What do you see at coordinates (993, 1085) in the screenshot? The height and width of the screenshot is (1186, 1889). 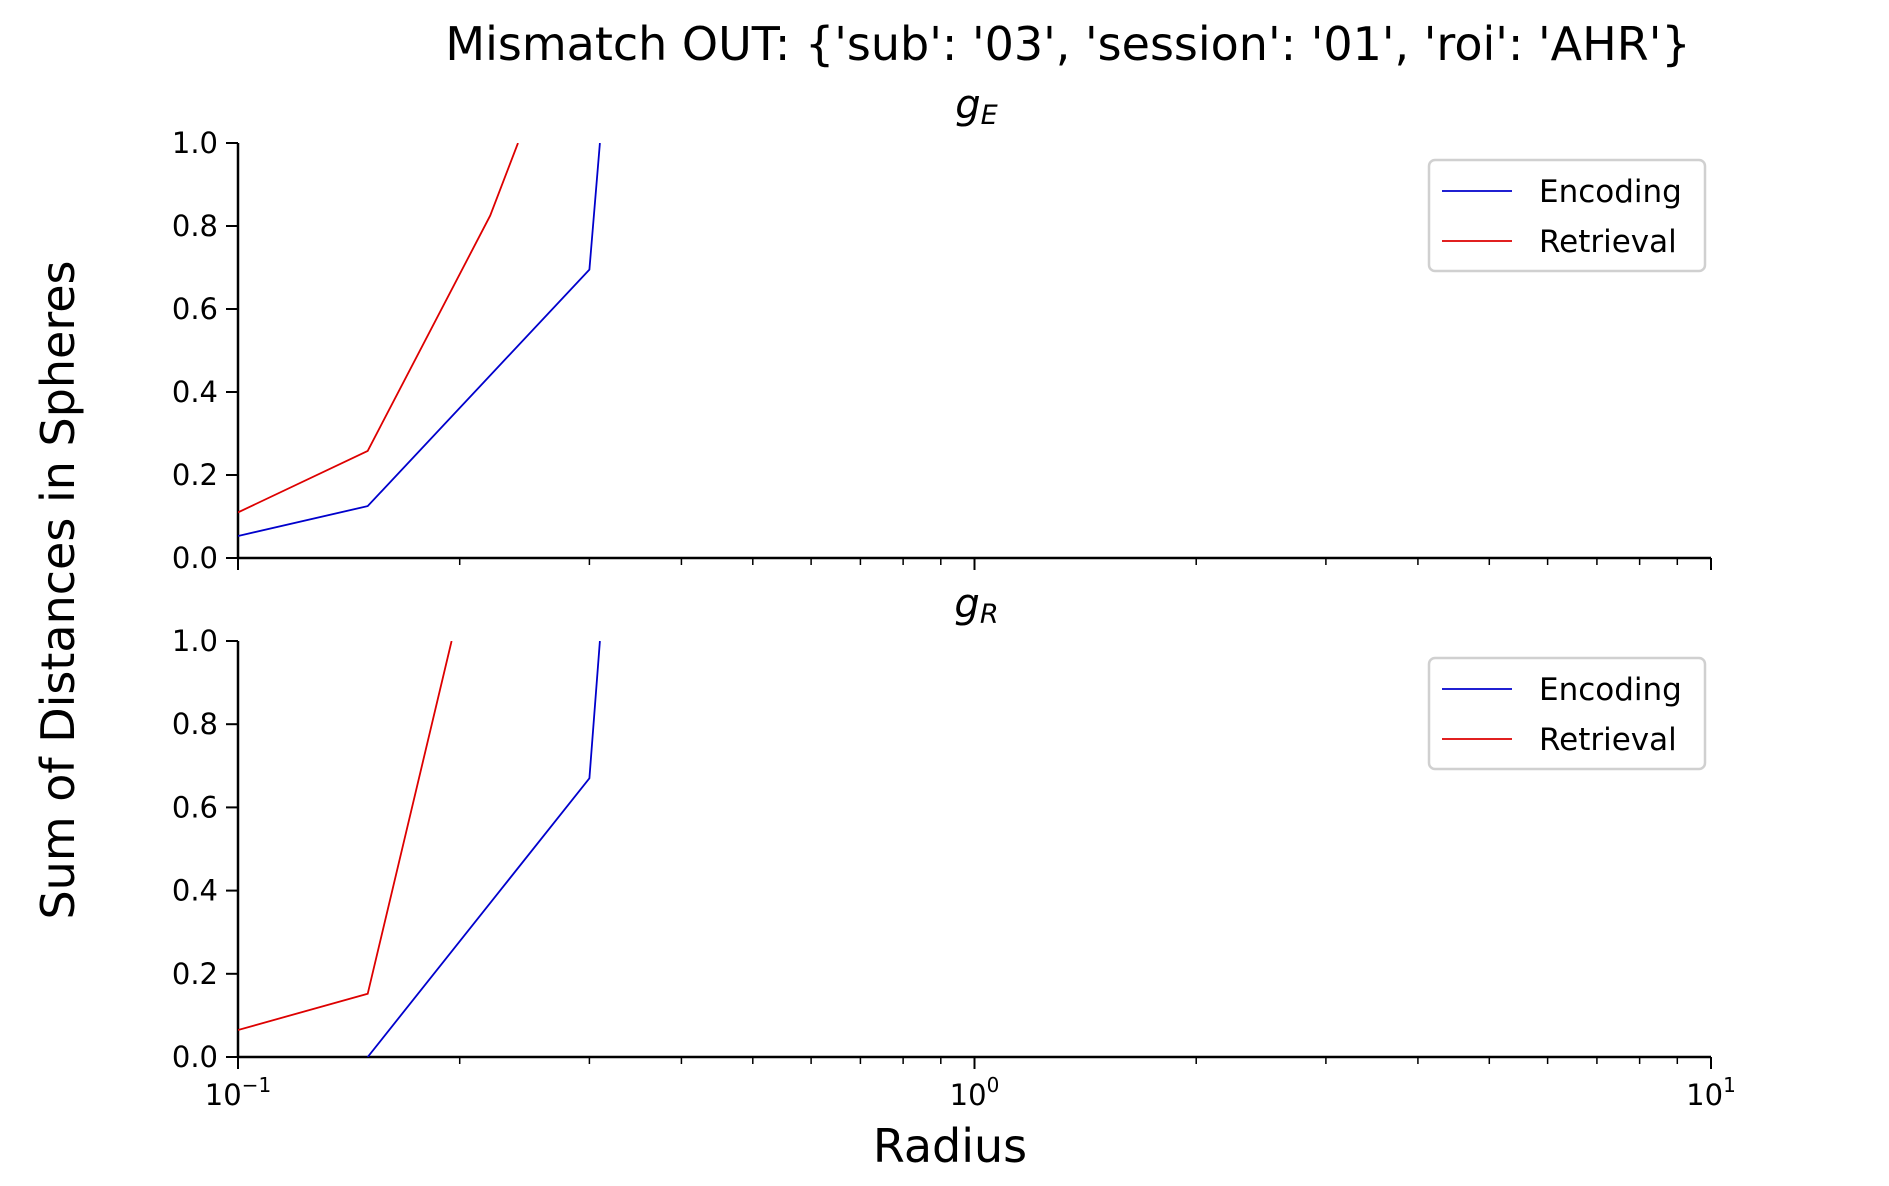 I see `x-tick-label-exponent: 0` at bounding box center [993, 1085].